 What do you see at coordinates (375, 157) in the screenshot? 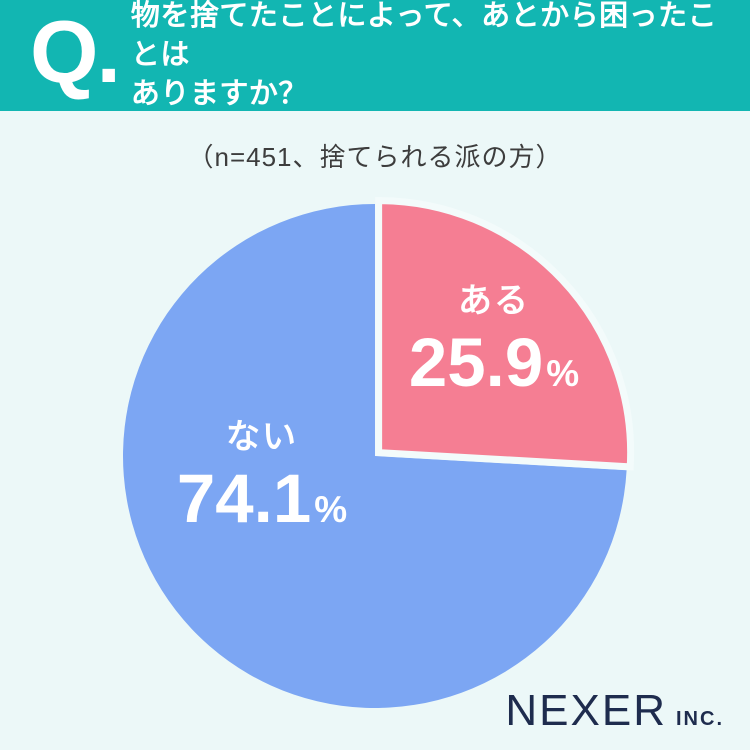
I see `sample-note: （n=451、捨てられる派の方）` at bounding box center [375, 157].